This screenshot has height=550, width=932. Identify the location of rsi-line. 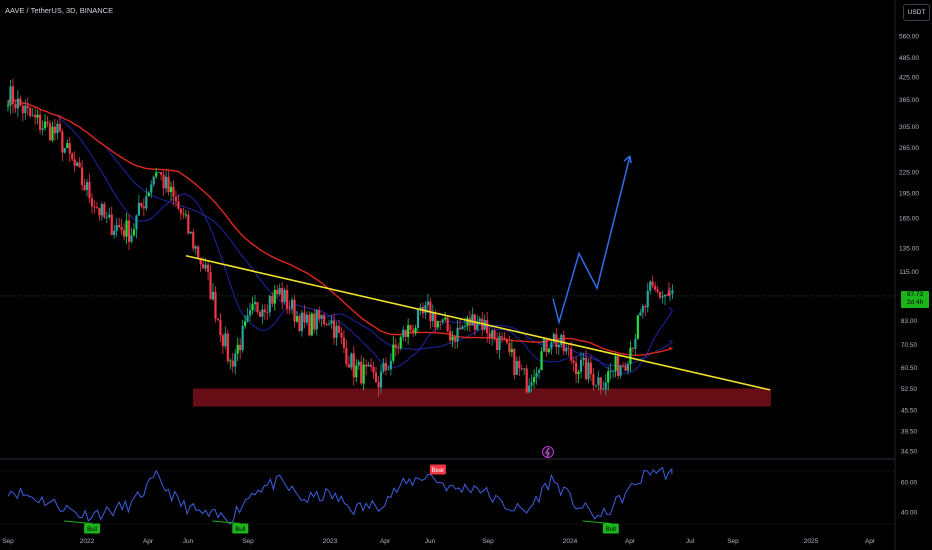
(340, 495).